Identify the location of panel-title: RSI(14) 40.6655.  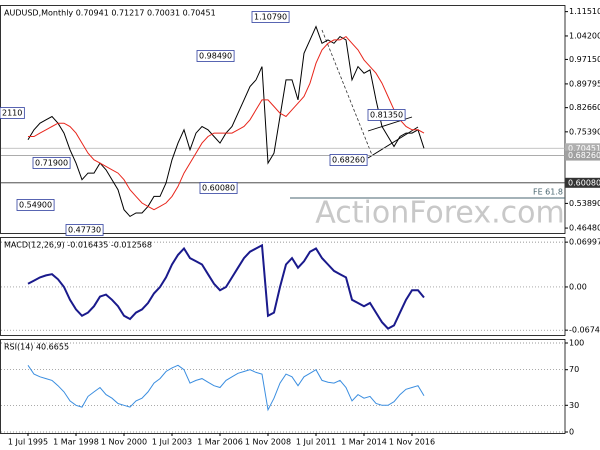
(36, 347).